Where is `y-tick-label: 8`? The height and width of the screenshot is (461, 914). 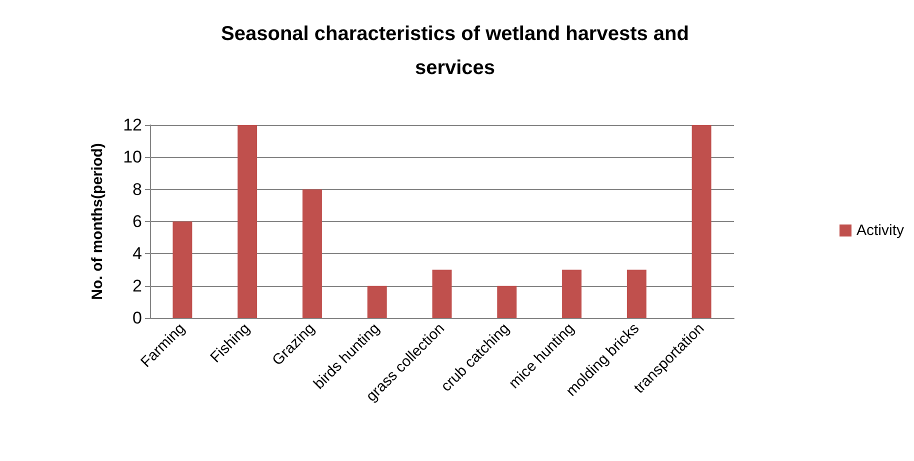
y-tick-label: 8 is located at coordinates (137, 189).